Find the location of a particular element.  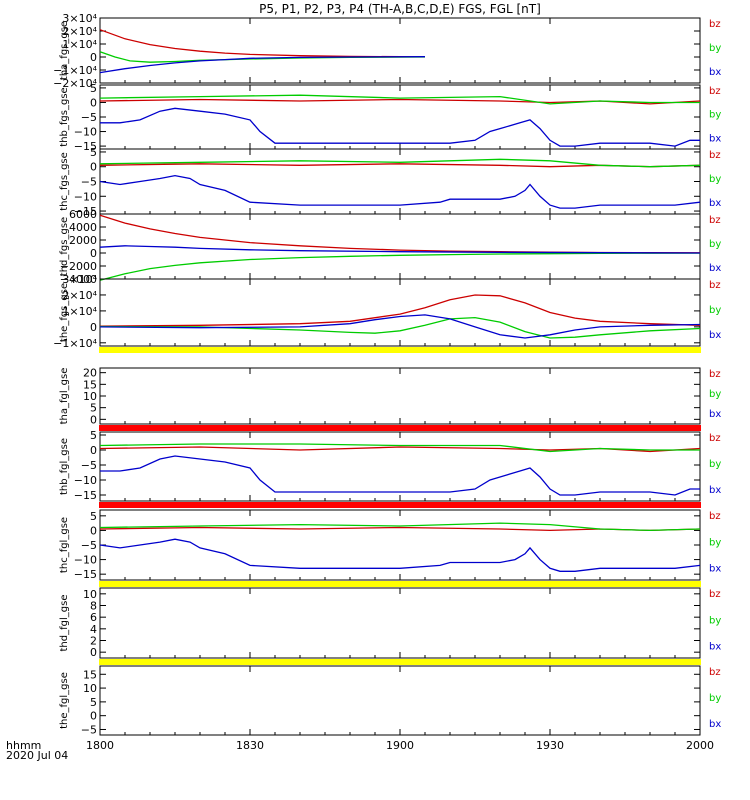

xtick-label: 1930 is located at coordinates (550, 745).